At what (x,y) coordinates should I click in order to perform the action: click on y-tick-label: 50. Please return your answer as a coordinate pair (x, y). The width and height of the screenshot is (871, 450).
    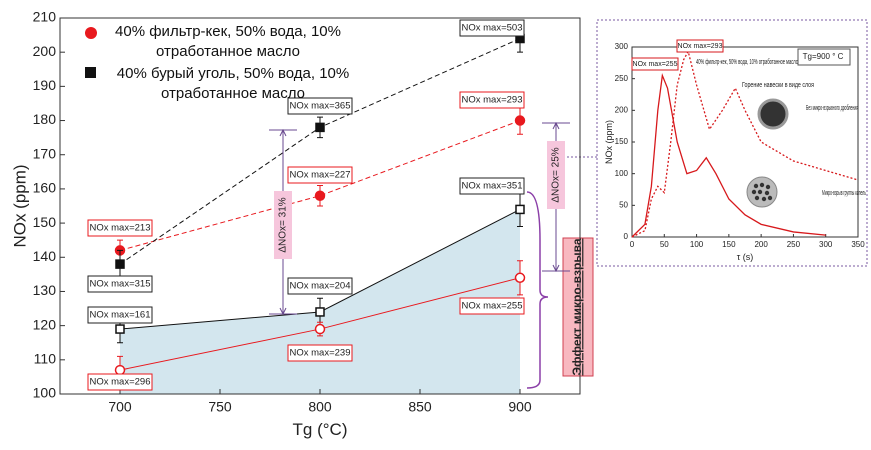
    Looking at the image, I should click on (623, 204).